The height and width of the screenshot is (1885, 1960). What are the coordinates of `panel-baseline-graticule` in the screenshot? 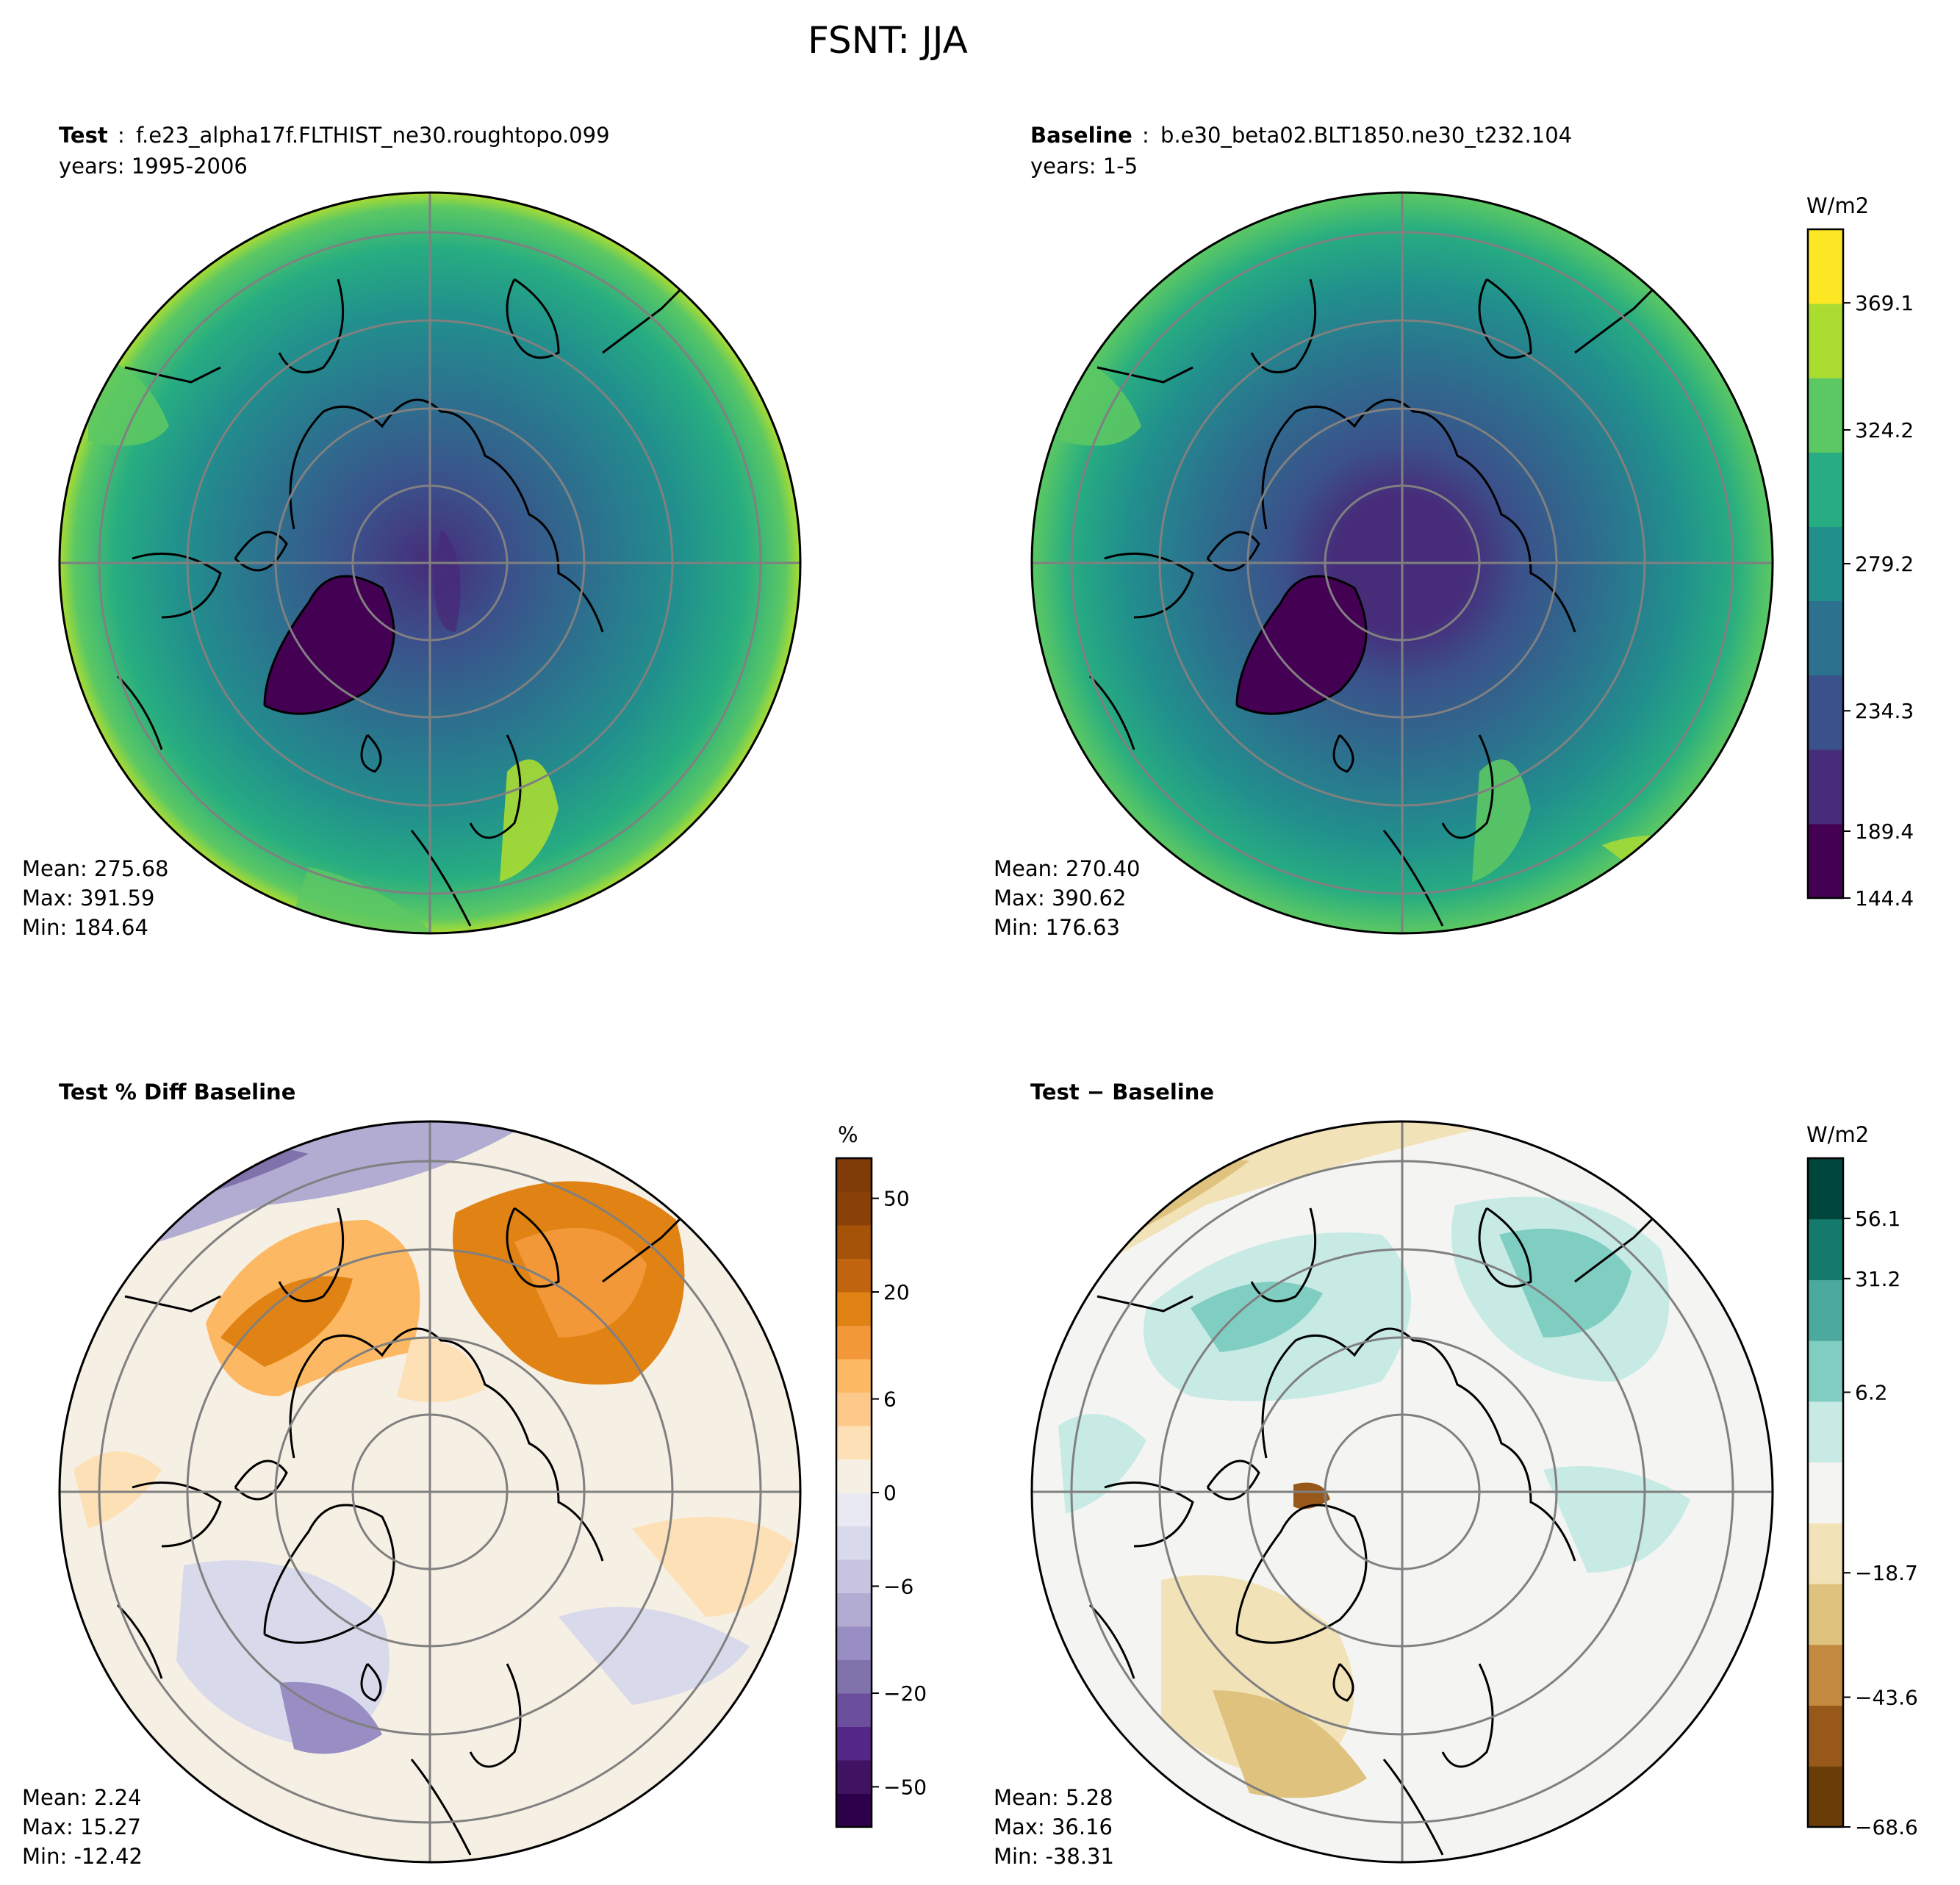 It's located at (1402, 563).